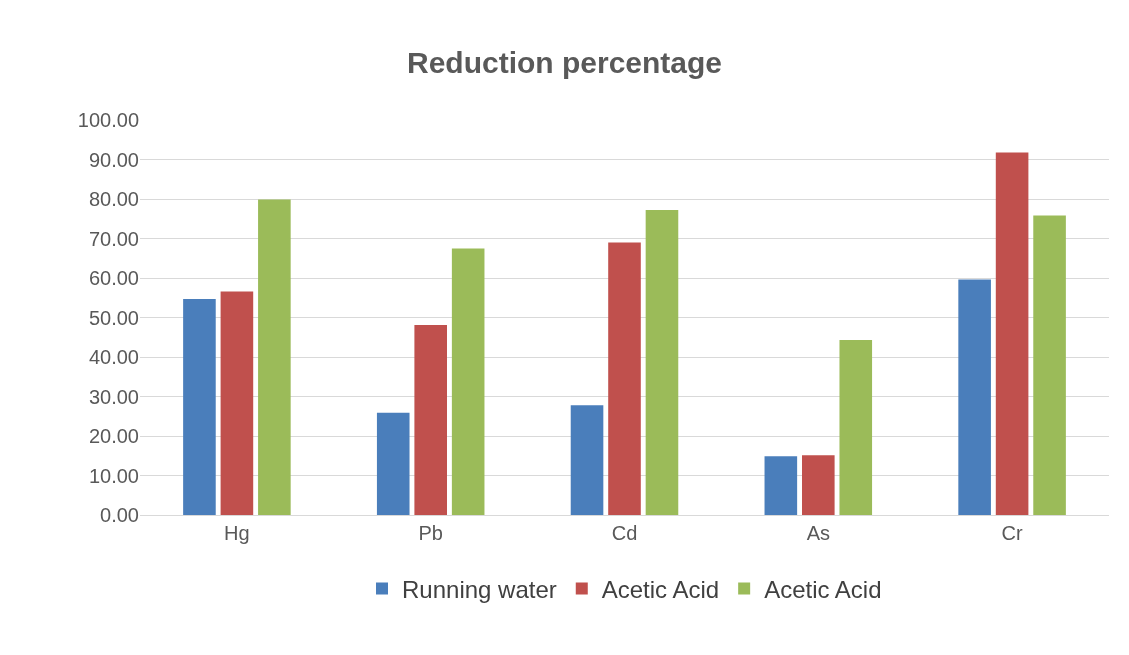  I want to click on chart-title: Reduction percentage, so click(564, 63).